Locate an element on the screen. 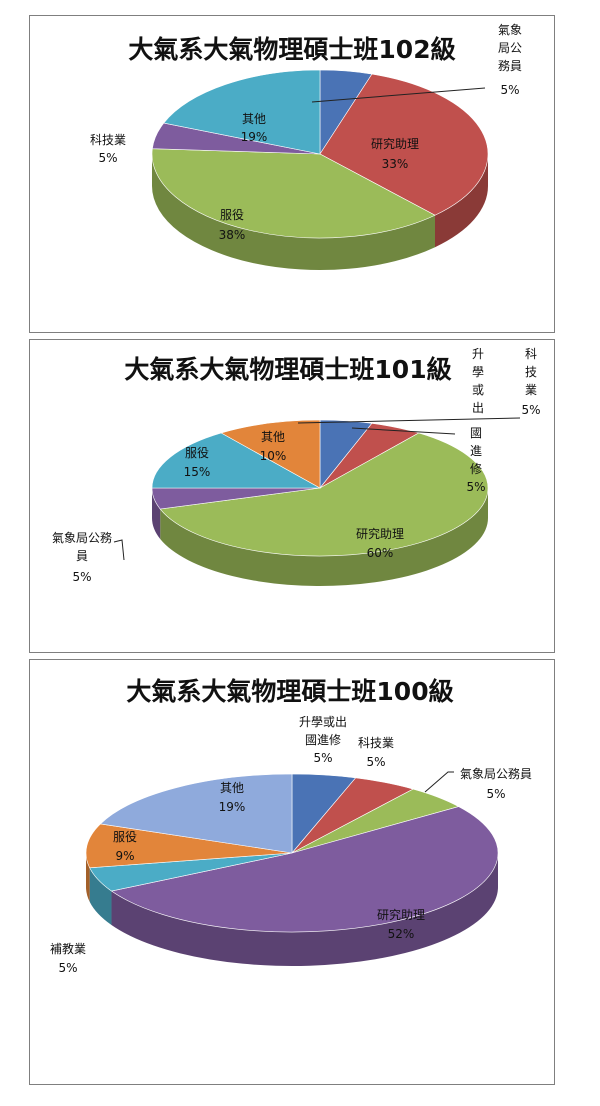  pie-100-slices is located at coordinates (292, 869).